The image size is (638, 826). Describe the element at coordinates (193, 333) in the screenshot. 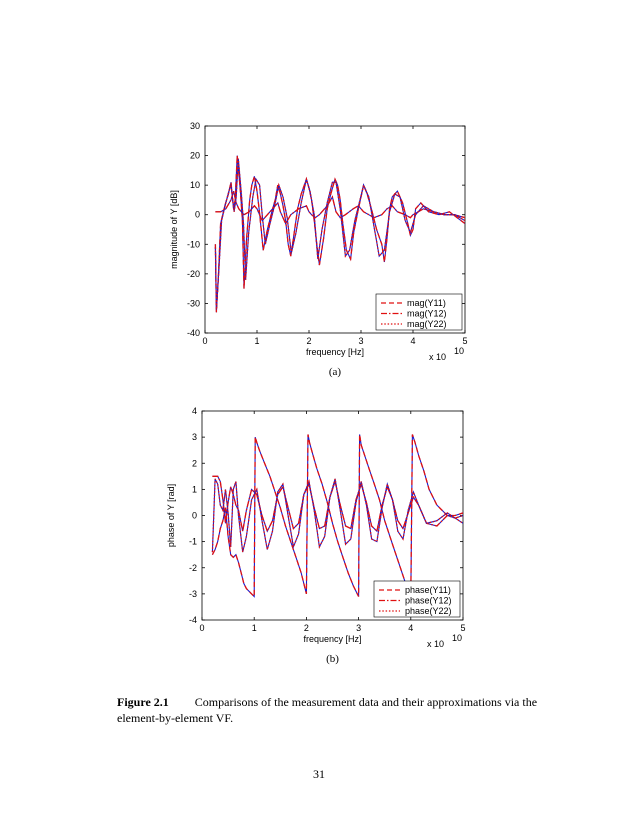

I see `y-tick-label: -40` at that location.